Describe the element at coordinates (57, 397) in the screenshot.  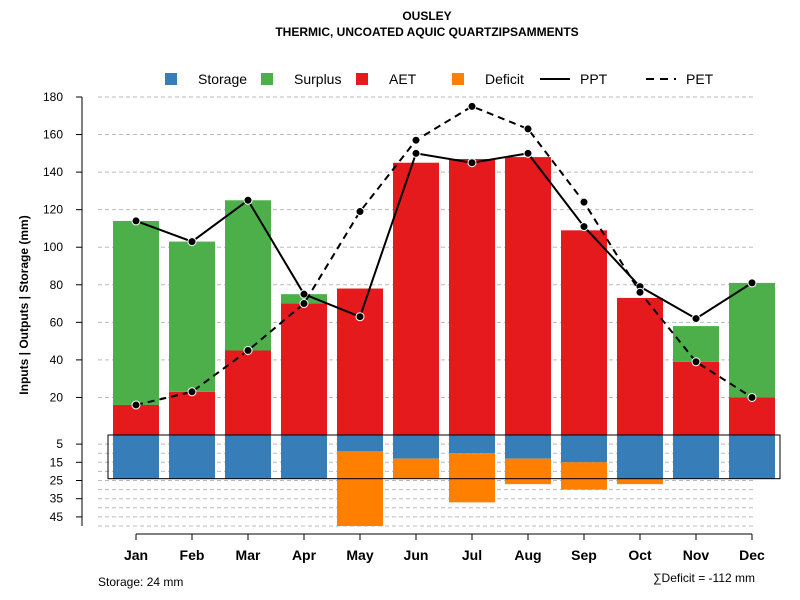
I see `y-tick-label: 20` at that location.